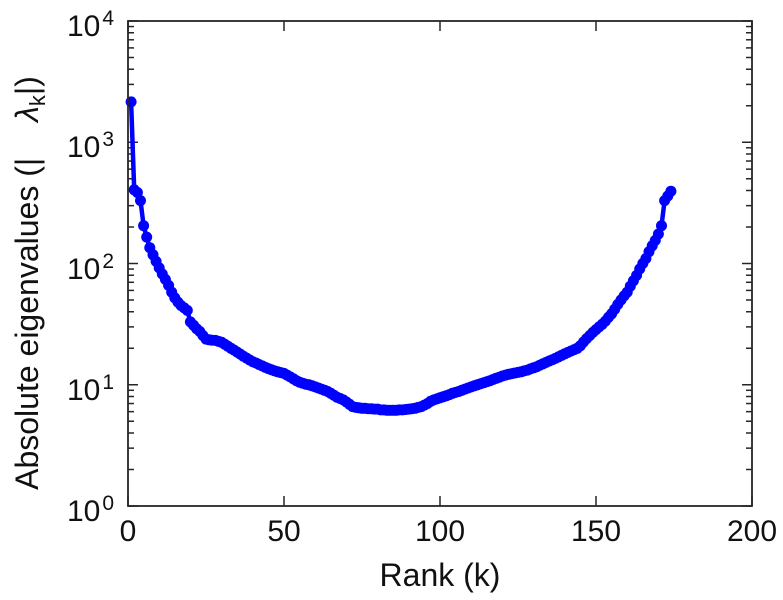  I want to click on x-axis-label: Rank (k), so click(440, 575).